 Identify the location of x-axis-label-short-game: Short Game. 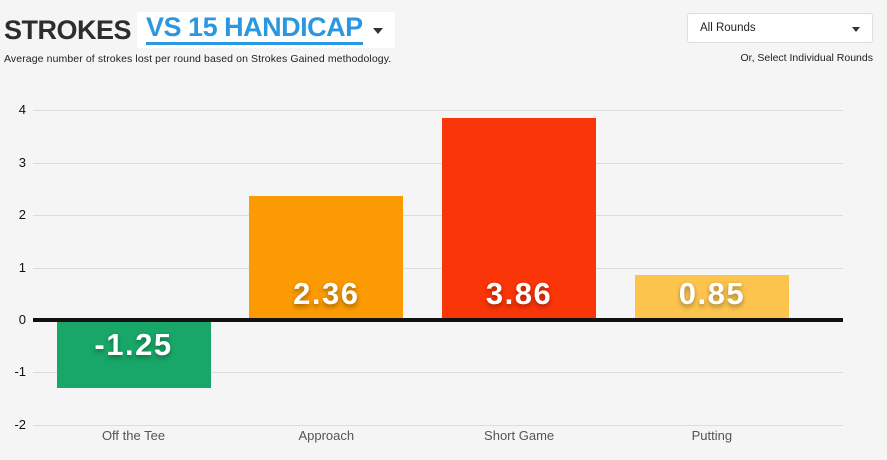
(519, 435).